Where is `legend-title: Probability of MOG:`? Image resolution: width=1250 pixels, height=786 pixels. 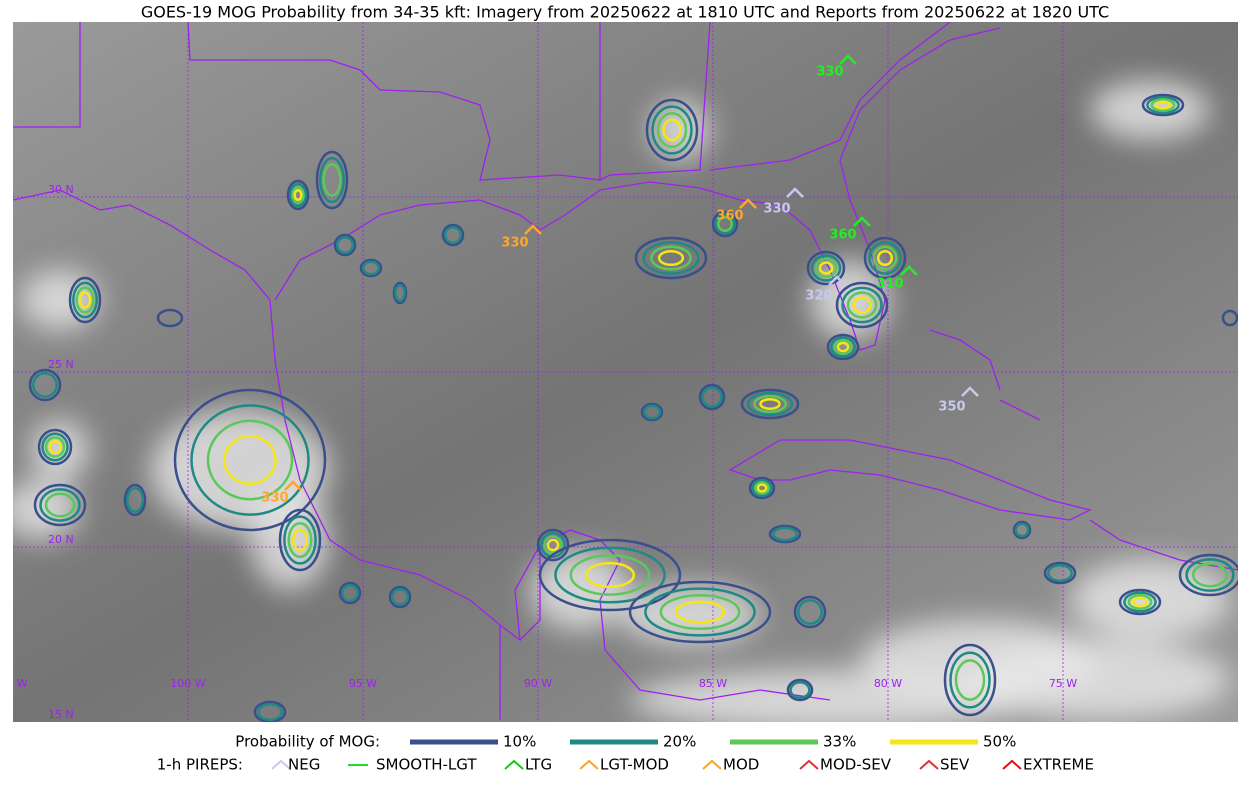
legend-title: Probability of MOG: is located at coordinates (307, 742).